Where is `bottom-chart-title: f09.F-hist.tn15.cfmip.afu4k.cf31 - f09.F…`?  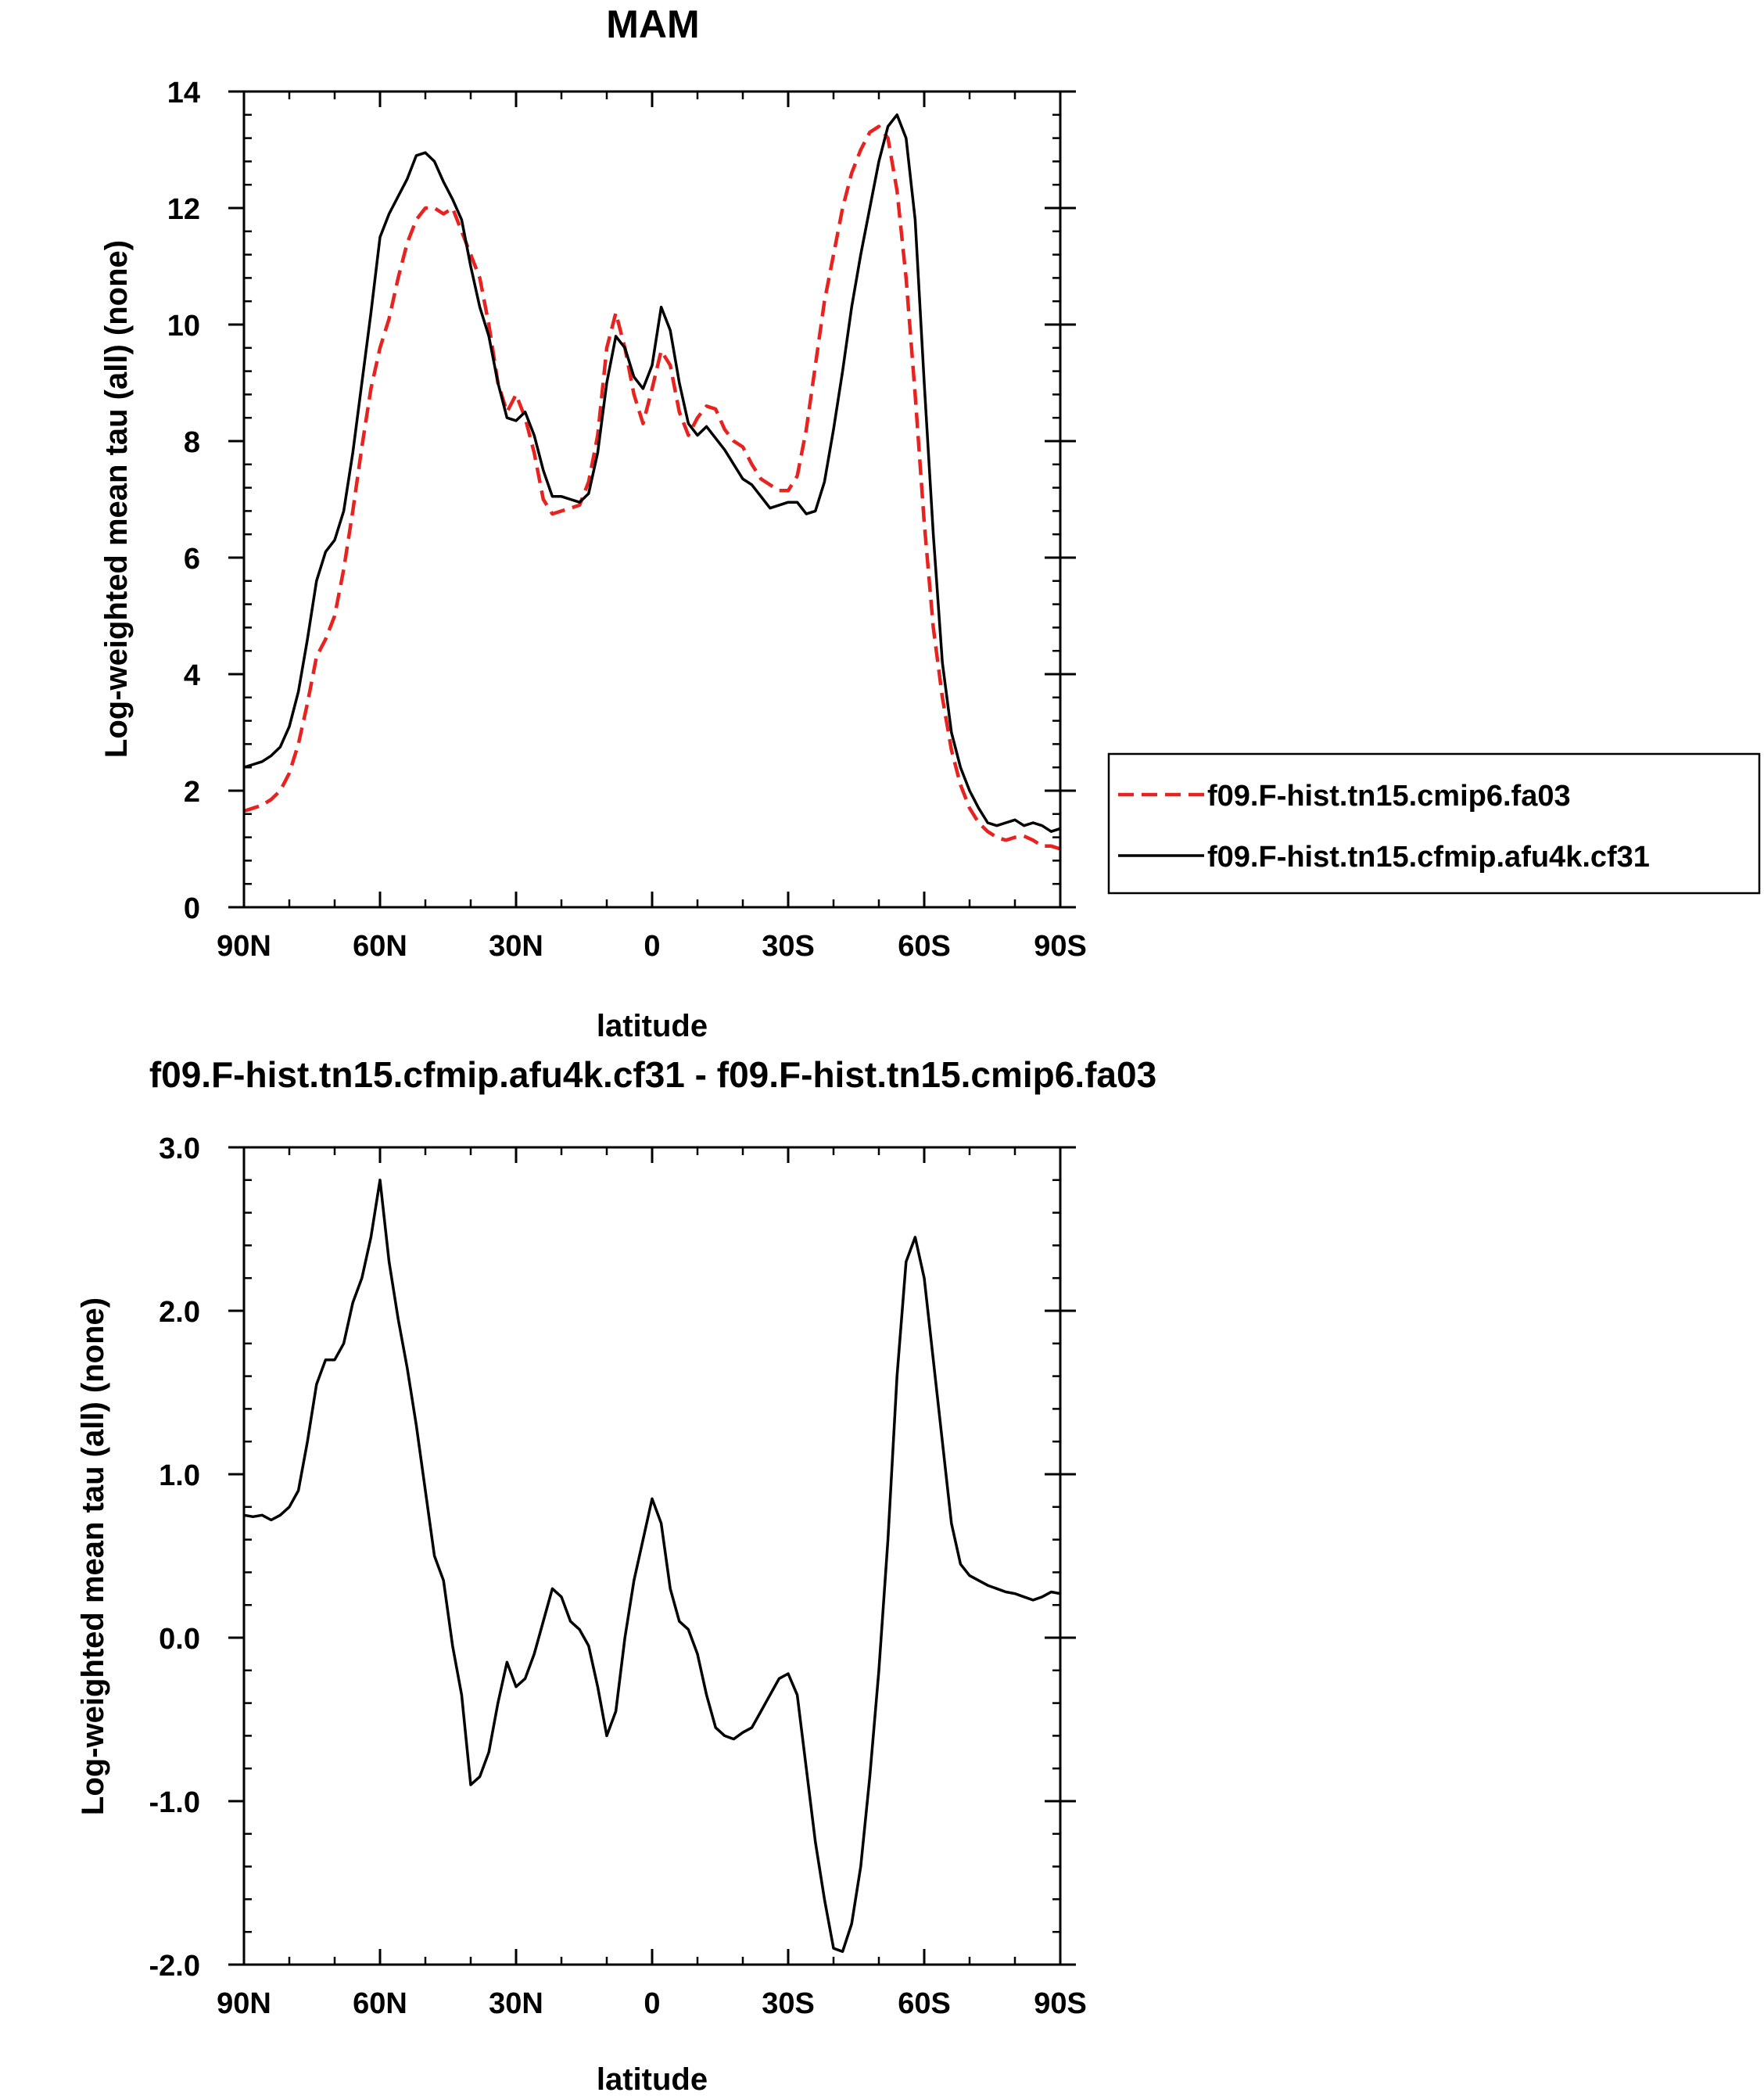
bottom-chart-title: f09.F-hist.tn15.cfmip.afu4k.cf31 - f09.F… is located at coordinates (652, 1074).